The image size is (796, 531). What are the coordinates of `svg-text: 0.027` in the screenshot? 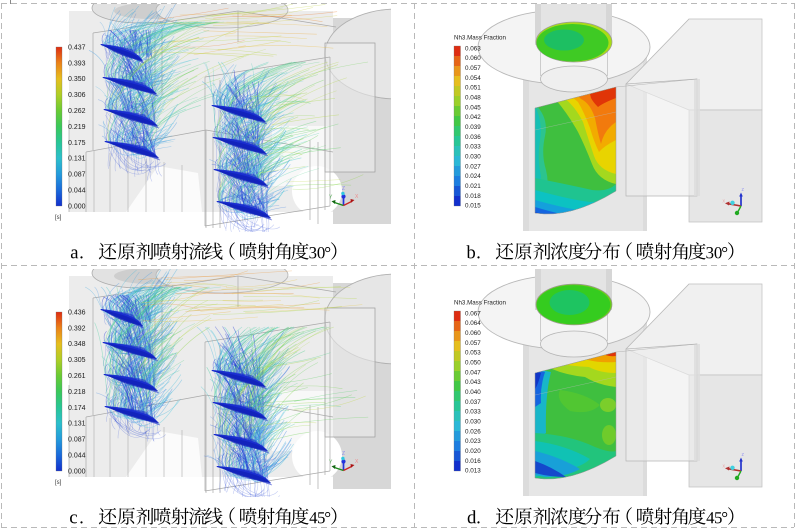 It's located at (473, 166).